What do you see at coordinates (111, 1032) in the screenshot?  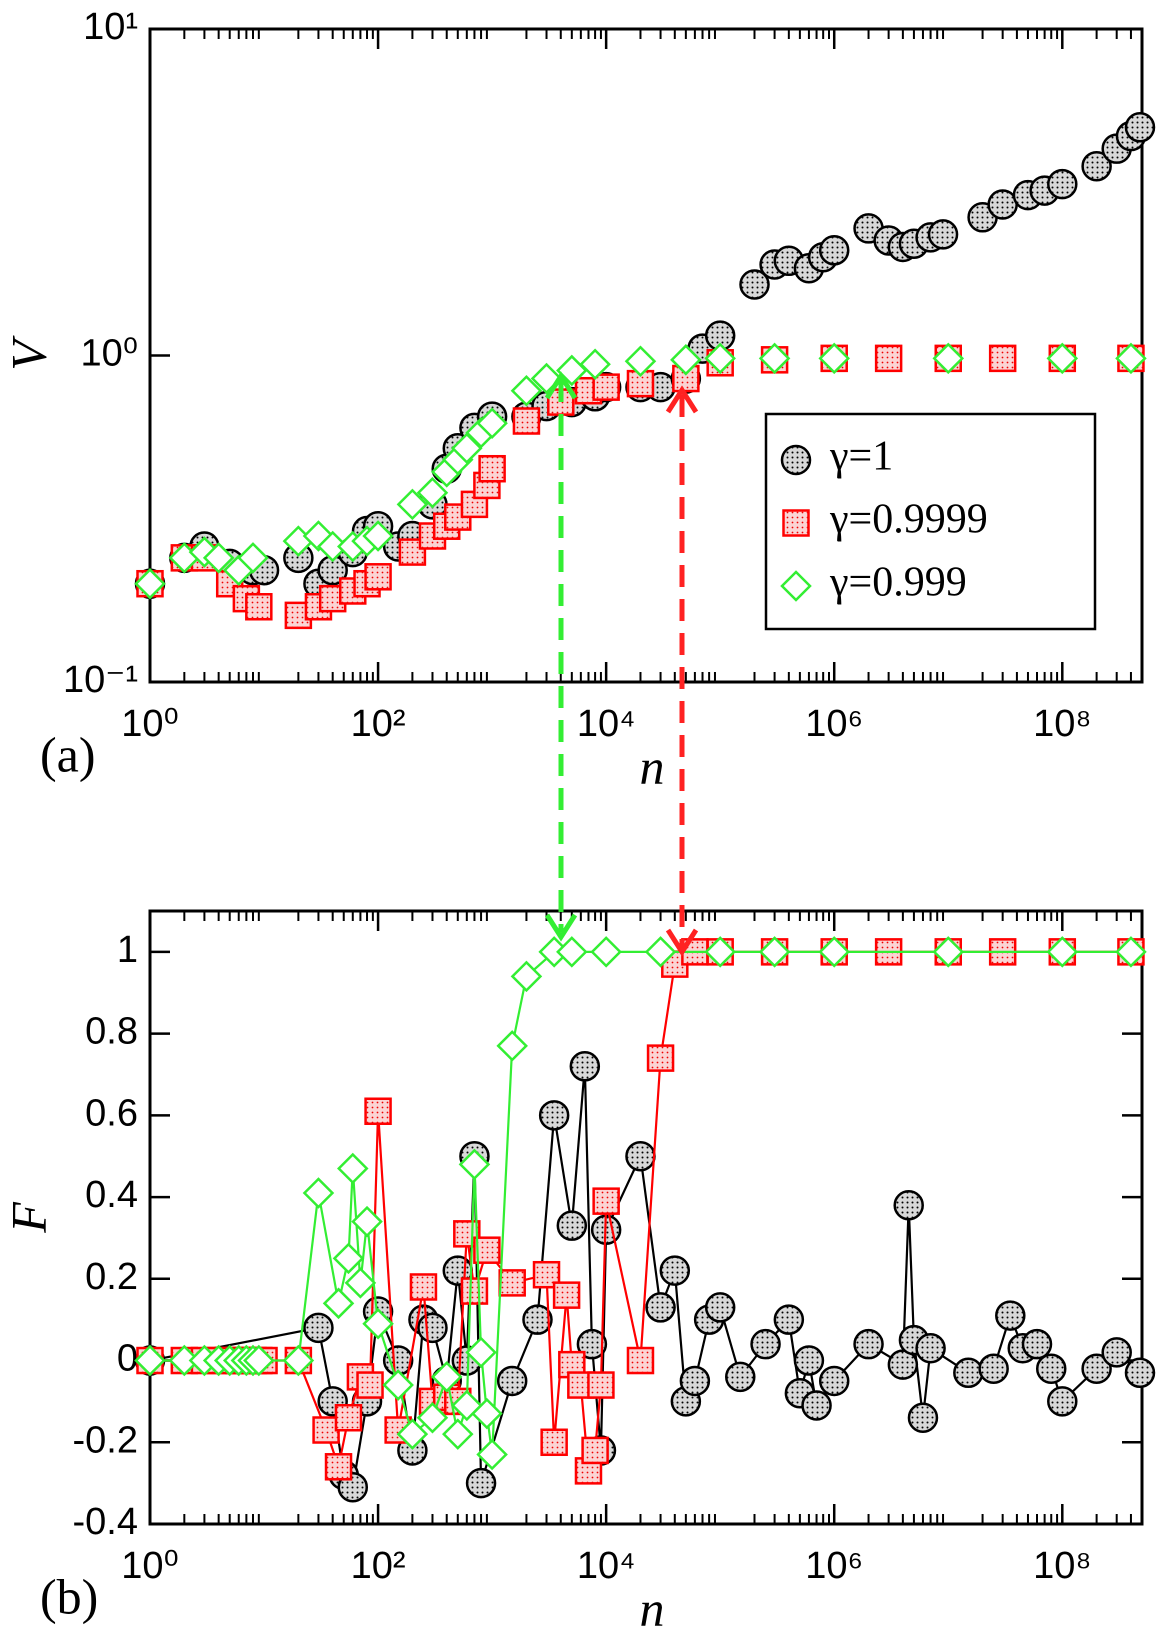 I see `y-tick-label: 0.8` at bounding box center [111, 1032].